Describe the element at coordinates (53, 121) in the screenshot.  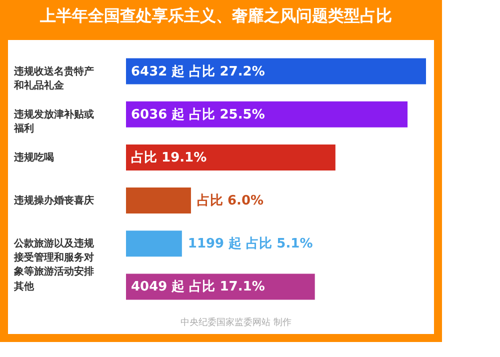
I see `y-tick-label: 违规发放津补贴或福利` at that location.